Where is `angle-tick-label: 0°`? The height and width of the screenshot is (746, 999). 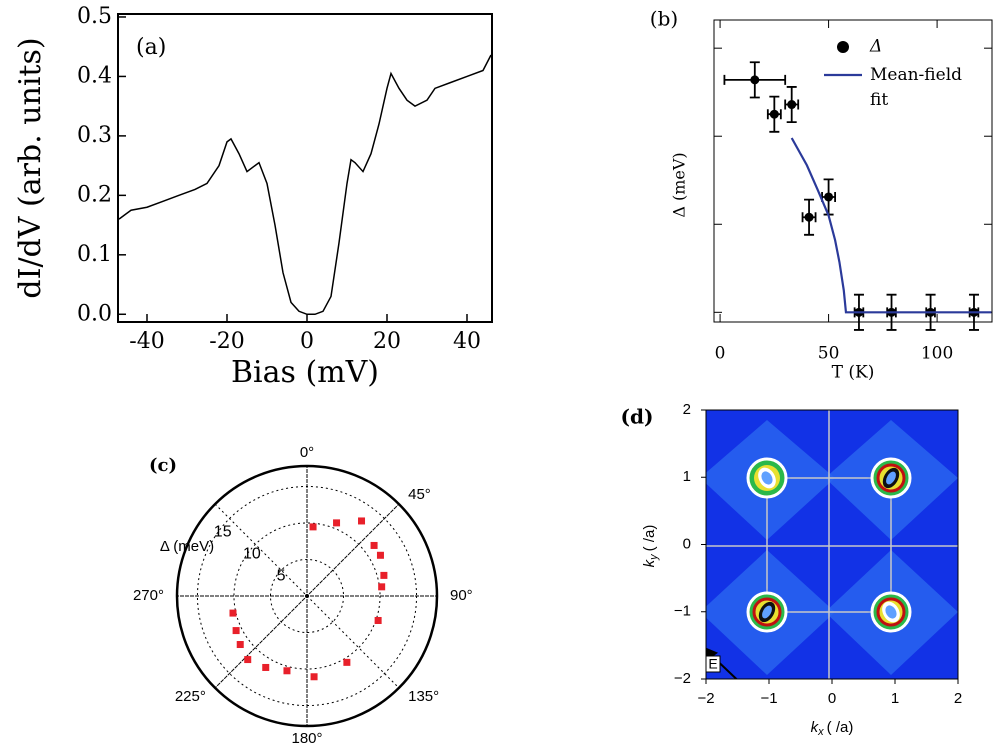
angle-tick-label: 0° is located at coordinates (307, 452).